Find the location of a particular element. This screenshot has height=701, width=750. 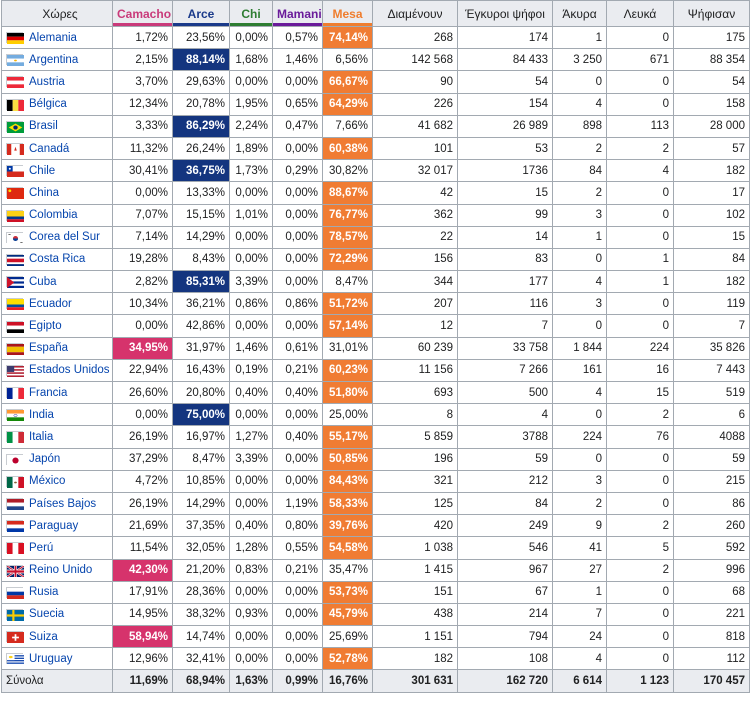

invalid-cell: 24 is located at coordinates (579, 637).